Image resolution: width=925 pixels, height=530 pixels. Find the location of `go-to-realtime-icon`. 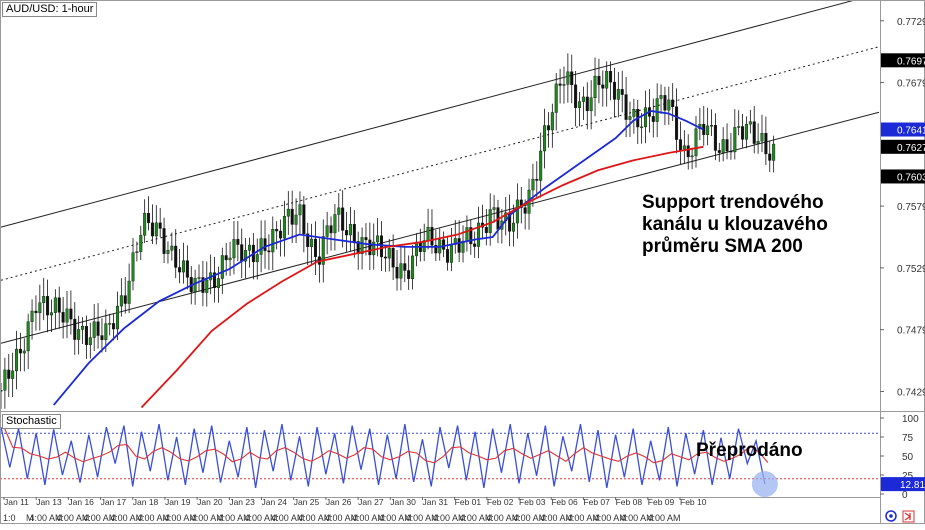

go-to-realtime-icon is located at coordinates (908, 516).